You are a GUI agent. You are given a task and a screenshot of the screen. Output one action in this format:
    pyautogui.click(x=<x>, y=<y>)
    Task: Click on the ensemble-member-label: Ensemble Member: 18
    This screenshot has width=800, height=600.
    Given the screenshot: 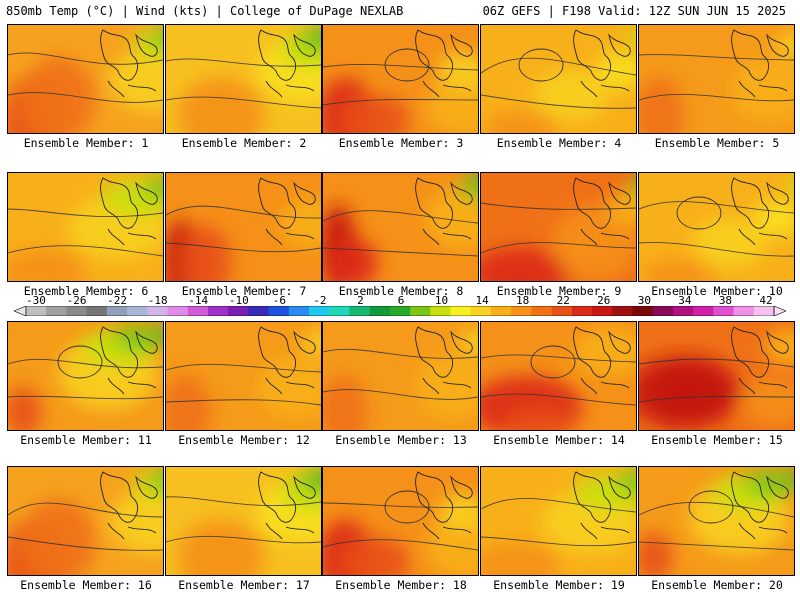 What is the action you would take?
    pyautogui.click(x=401, y=585)
    